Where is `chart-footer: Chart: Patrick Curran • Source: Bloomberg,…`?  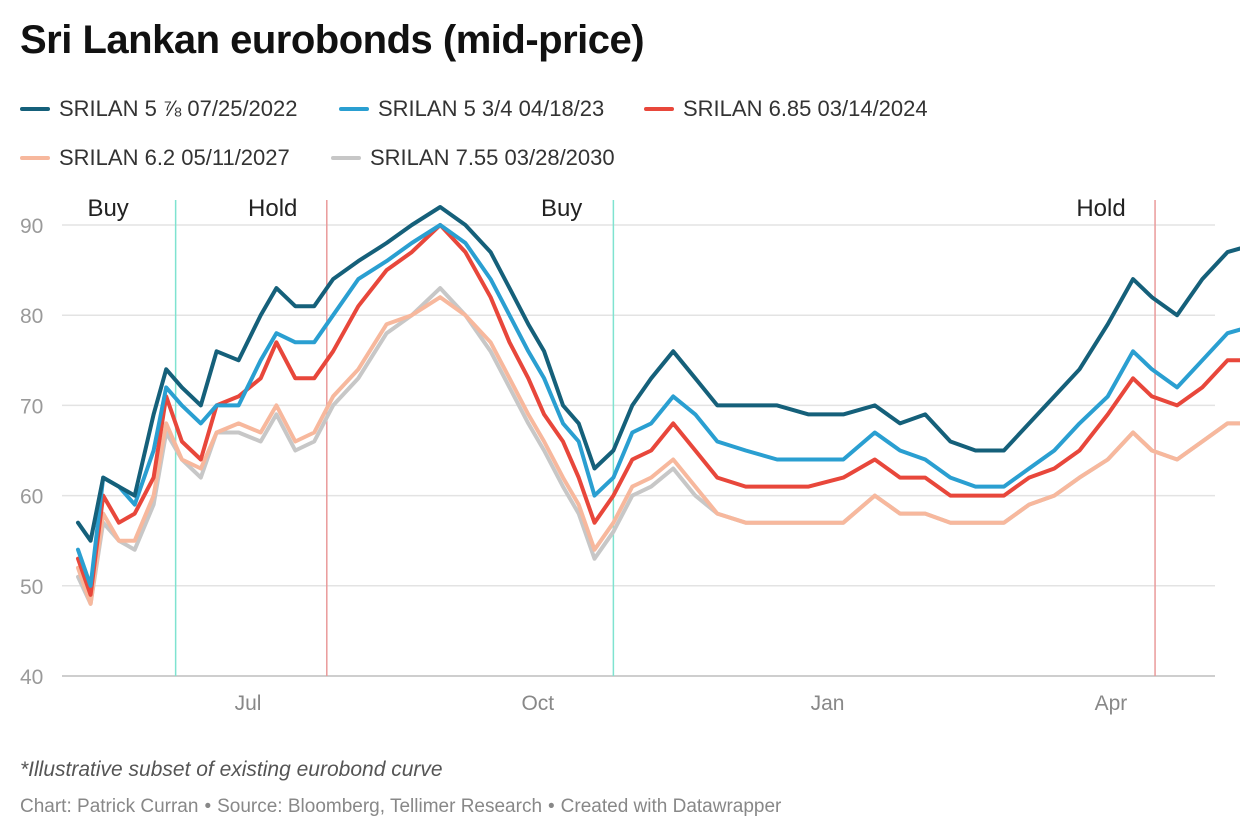 chart-footer: Chart: Patrick Curran • Source: Bloomberg,… is located at coordinates (400, 807).